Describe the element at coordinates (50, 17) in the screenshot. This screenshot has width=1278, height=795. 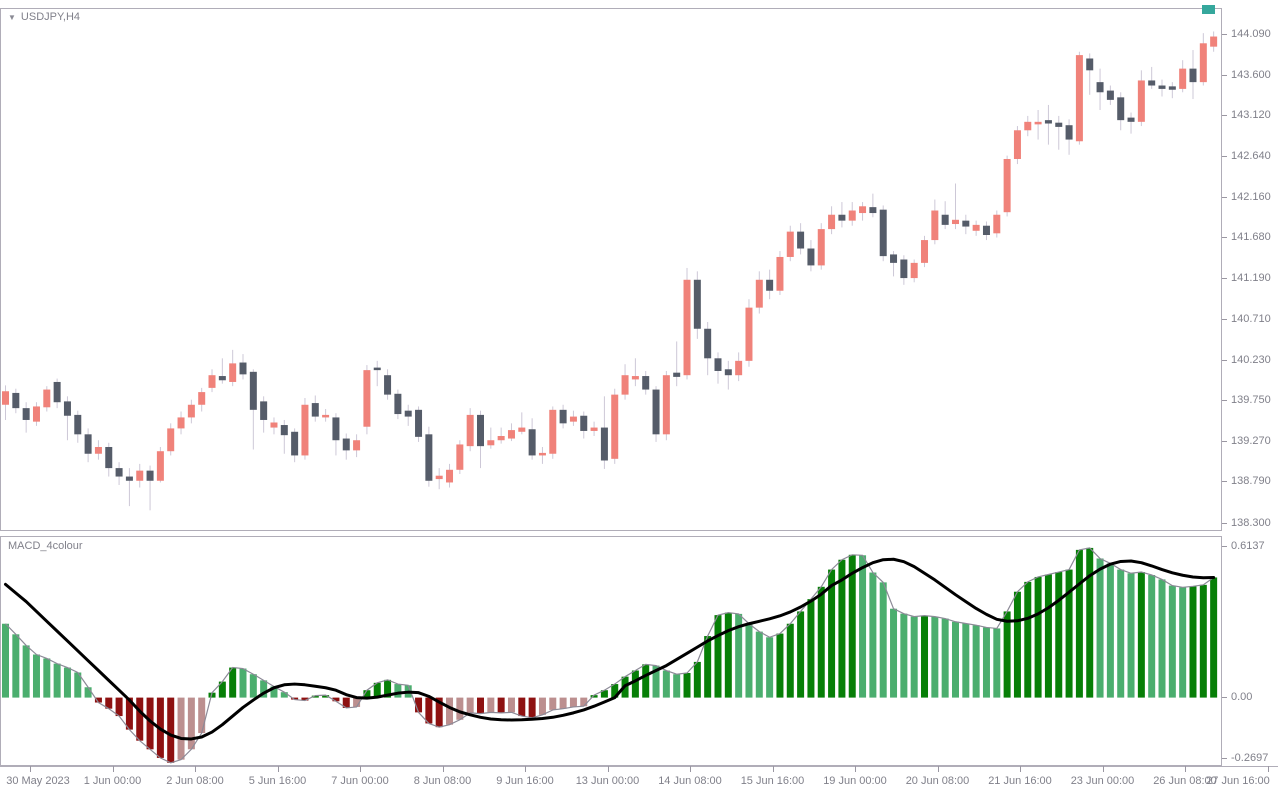
I see `symbol-text: USDJPY,H4` at that location.